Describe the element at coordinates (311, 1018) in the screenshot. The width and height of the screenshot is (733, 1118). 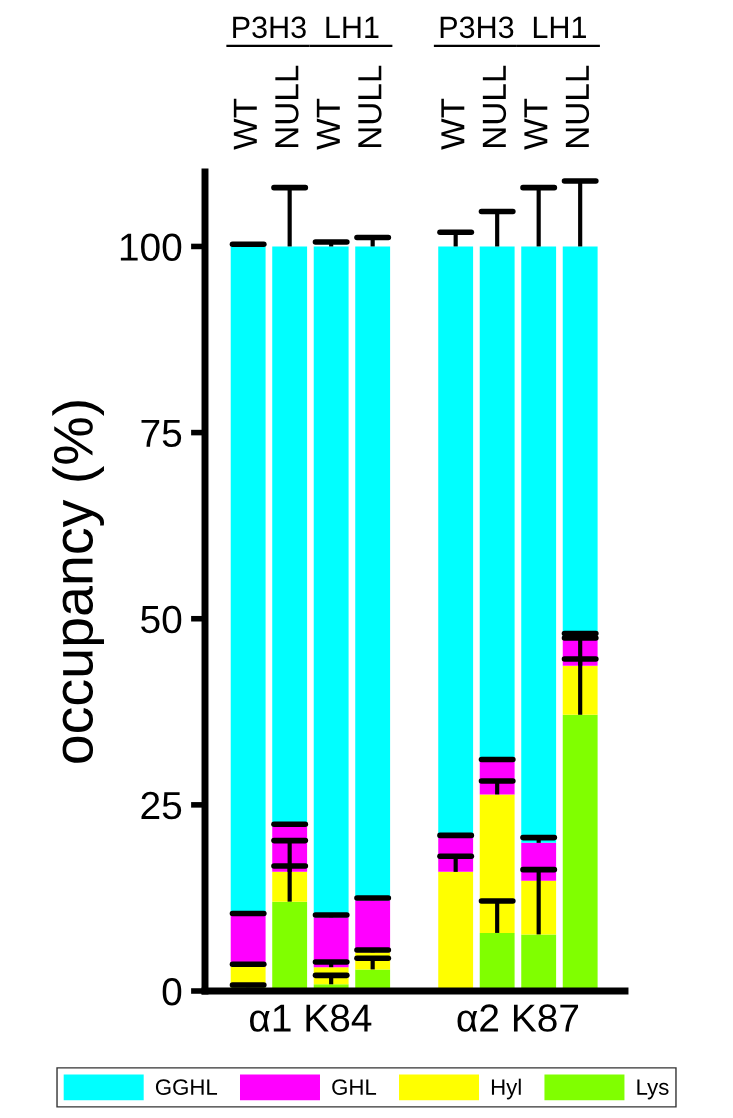
I see `text: α1 K84` at that location.